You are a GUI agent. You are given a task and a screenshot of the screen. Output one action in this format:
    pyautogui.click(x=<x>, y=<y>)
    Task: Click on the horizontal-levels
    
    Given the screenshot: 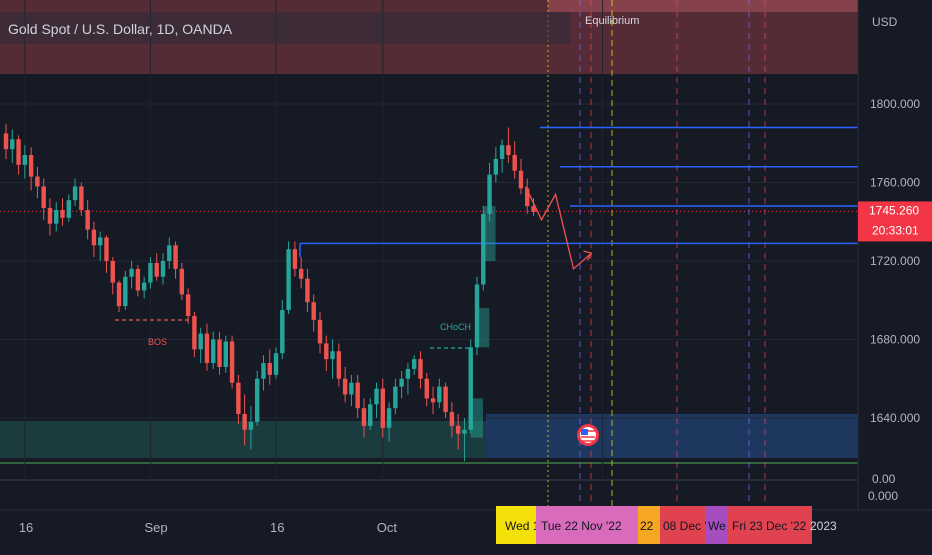 What is the action you would take?
    pyautogui.click(x=578, y=192)
    